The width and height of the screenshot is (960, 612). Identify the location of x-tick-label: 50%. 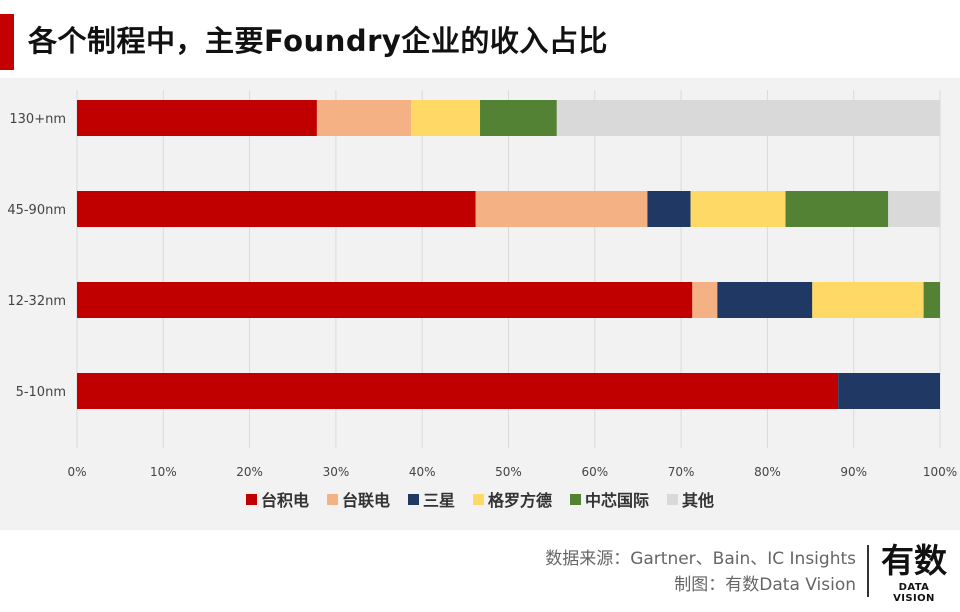
(508, 472).